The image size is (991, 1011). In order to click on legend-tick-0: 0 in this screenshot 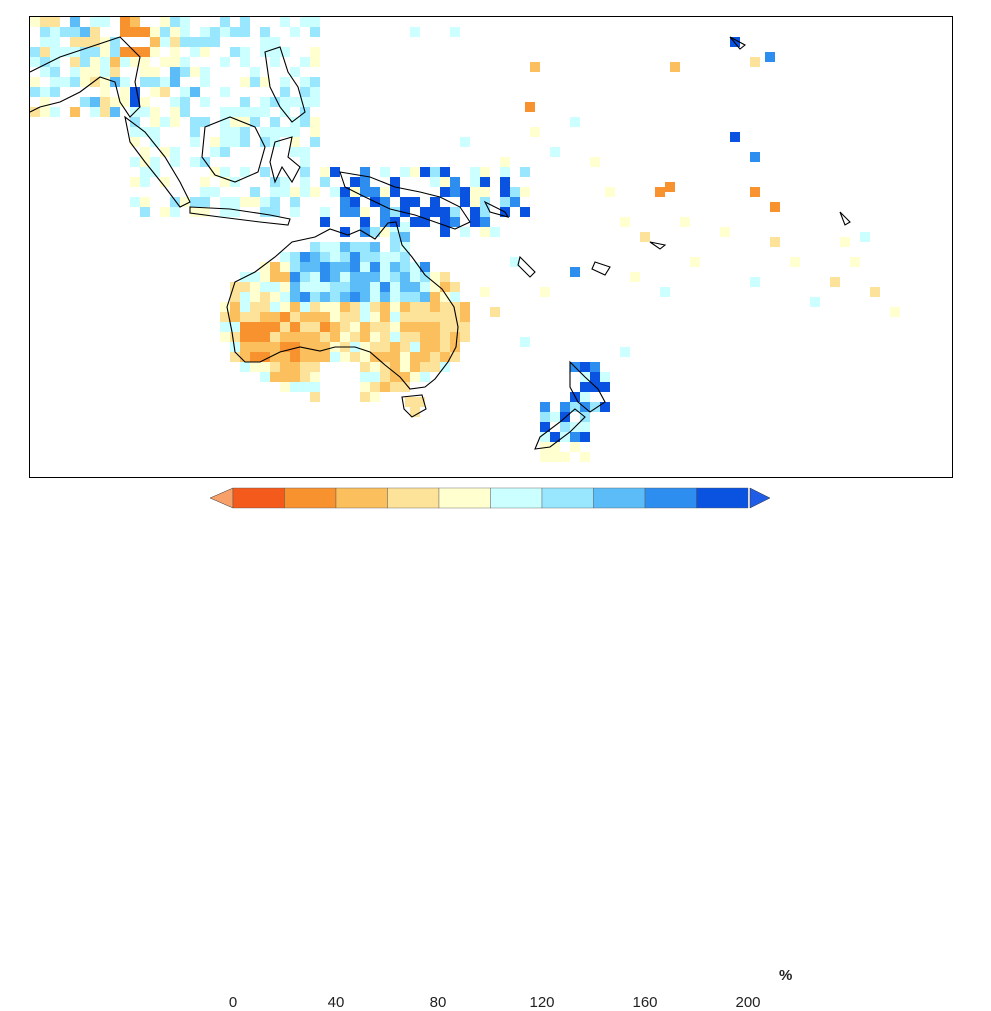, I will do `click(233, 1002)`.